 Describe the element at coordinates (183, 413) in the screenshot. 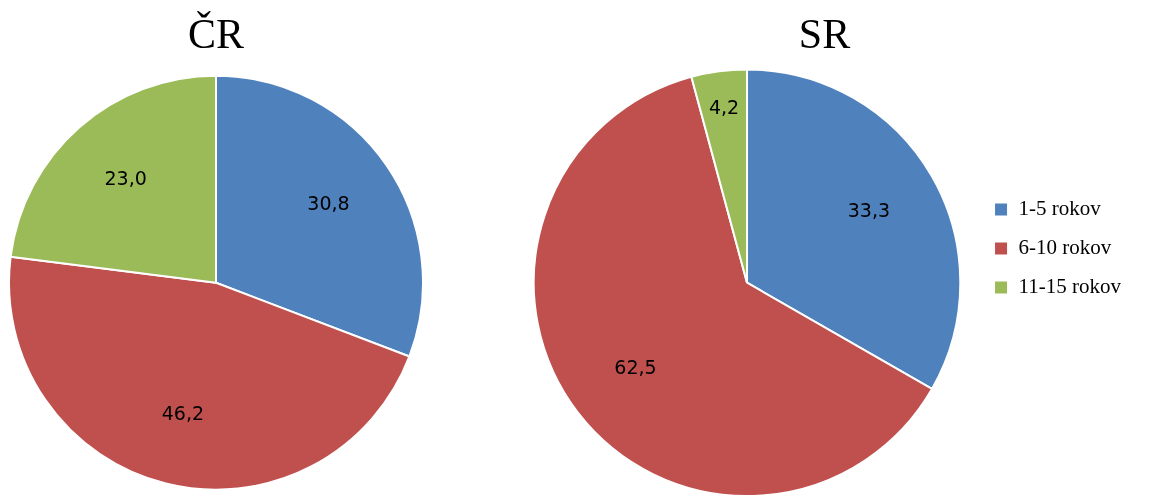

I see `data-label: 46,2` at that location.